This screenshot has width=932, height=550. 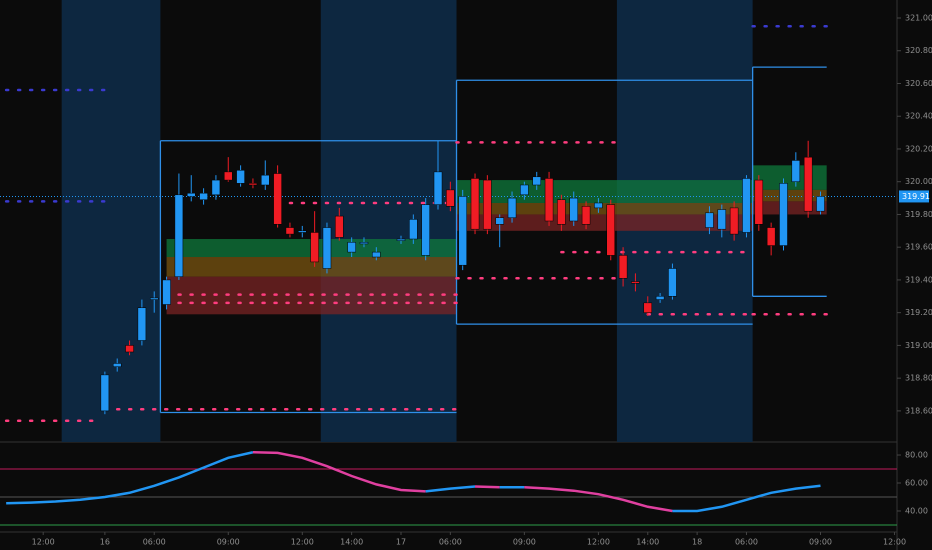 What do you see at coordinates (697, 542) in the screenshot?
I see `x-tick-label: 18` at bounding box center [697, 542].